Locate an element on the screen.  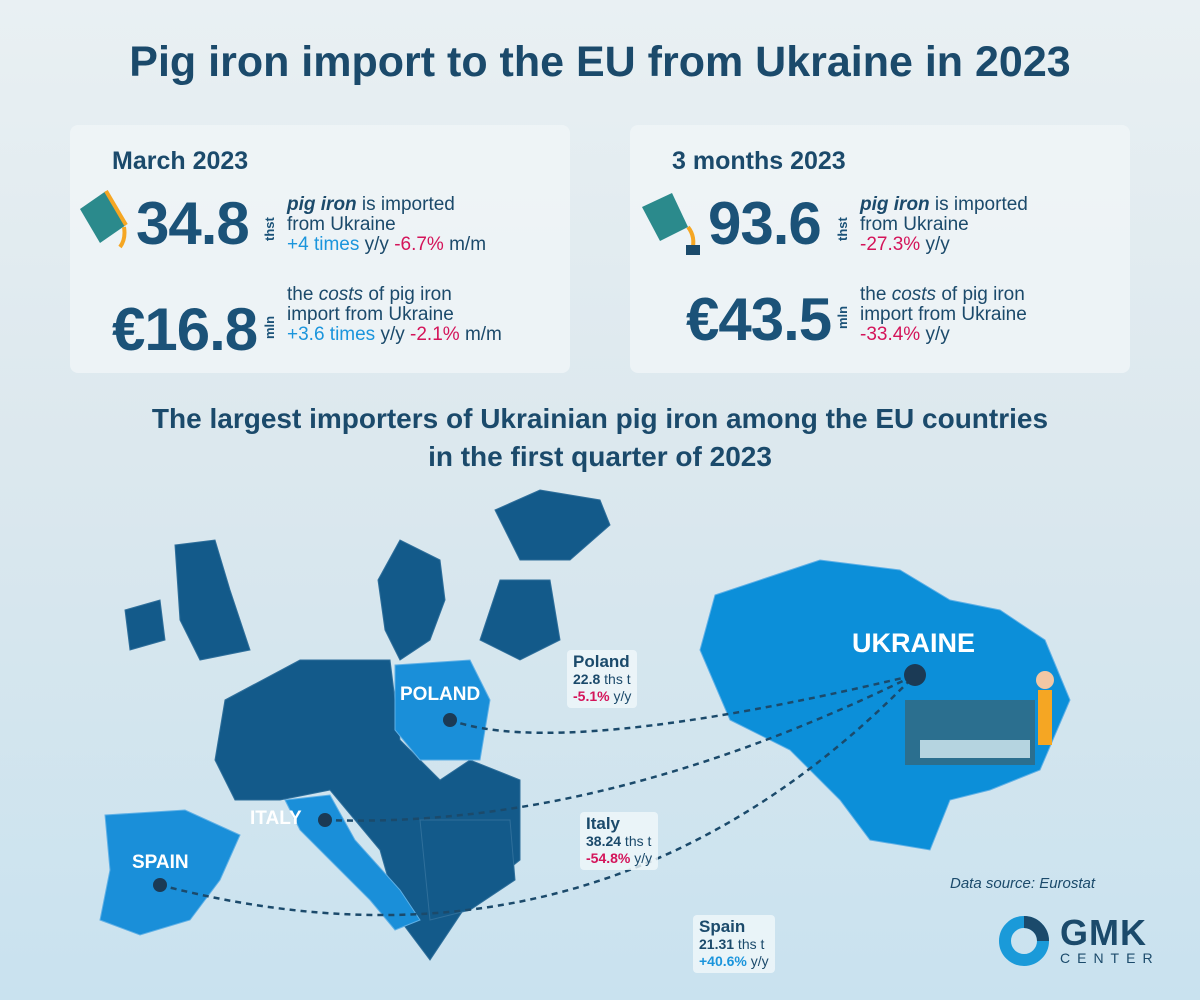
gmk-center-logo: GMK CENTER is located at coordinates (1079, 941).